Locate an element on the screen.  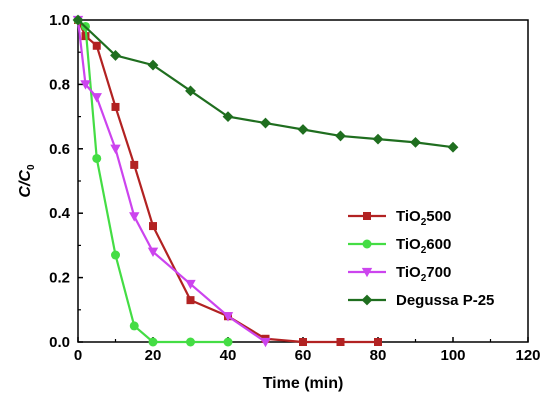
y-tick-label: 0.8 is located at coordinates (59, 84).